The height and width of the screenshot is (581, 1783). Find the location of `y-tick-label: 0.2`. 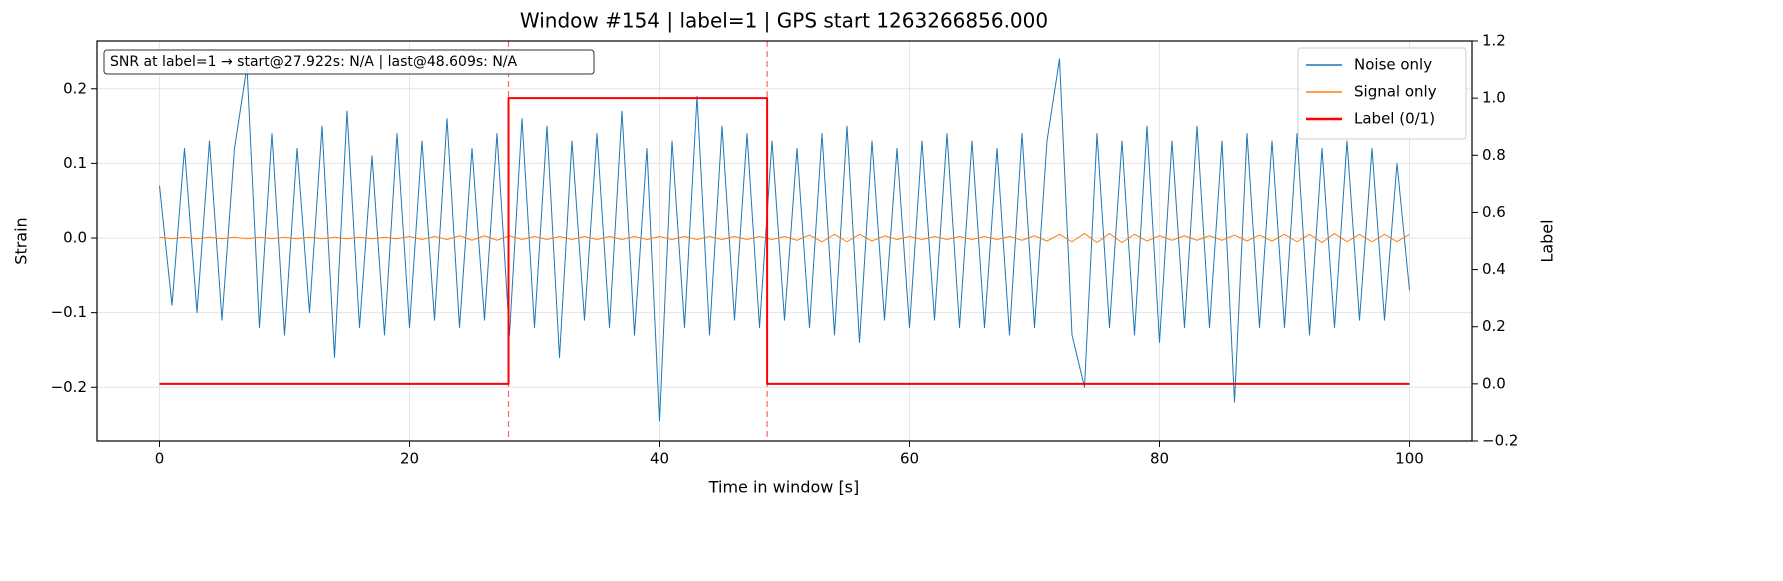

y-tick-label: 0.2 is located at coordinates (75, 88).